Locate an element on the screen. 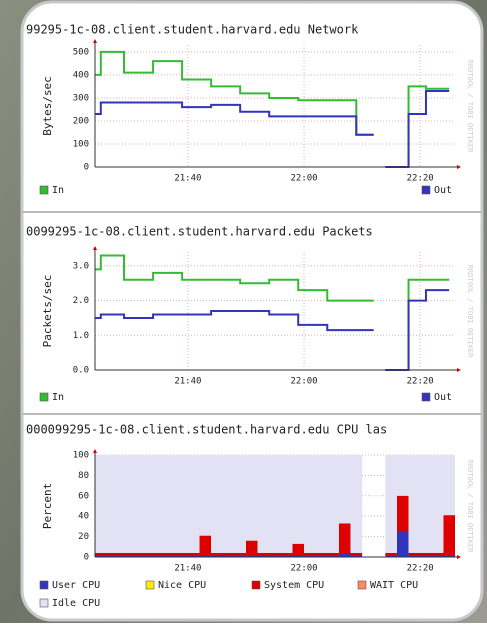 This screenshot has height=627, width=487. y-tick-label: 400 is located at coordinates (81, 75).